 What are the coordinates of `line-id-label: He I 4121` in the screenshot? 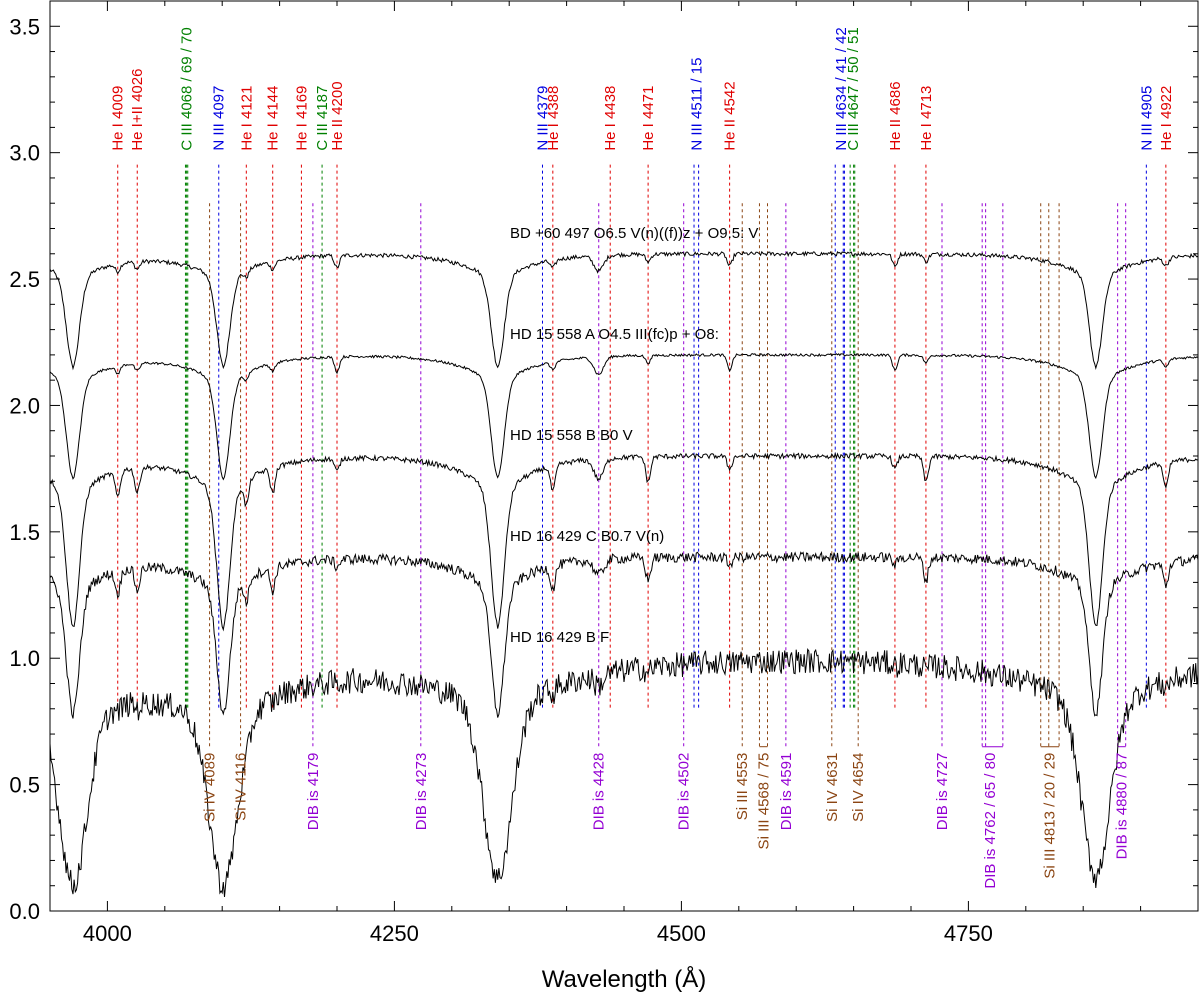 It's located at (246, 118).